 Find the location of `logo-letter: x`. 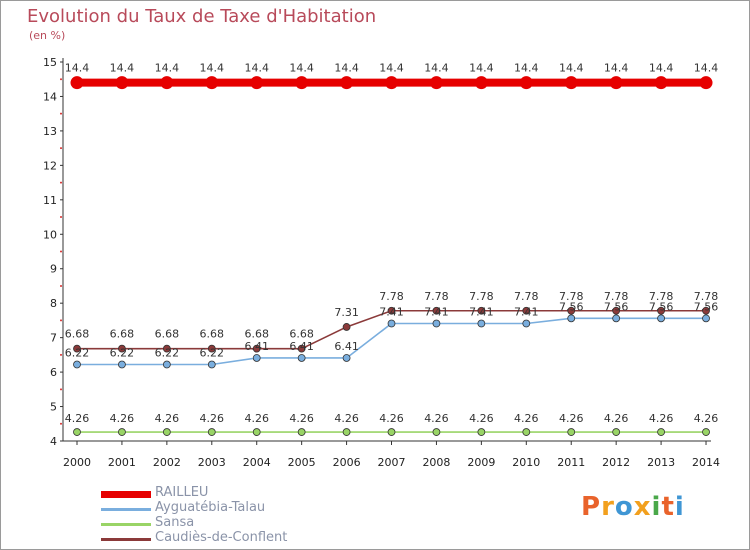

logo-letter: x is located at coordinates (642, 507).